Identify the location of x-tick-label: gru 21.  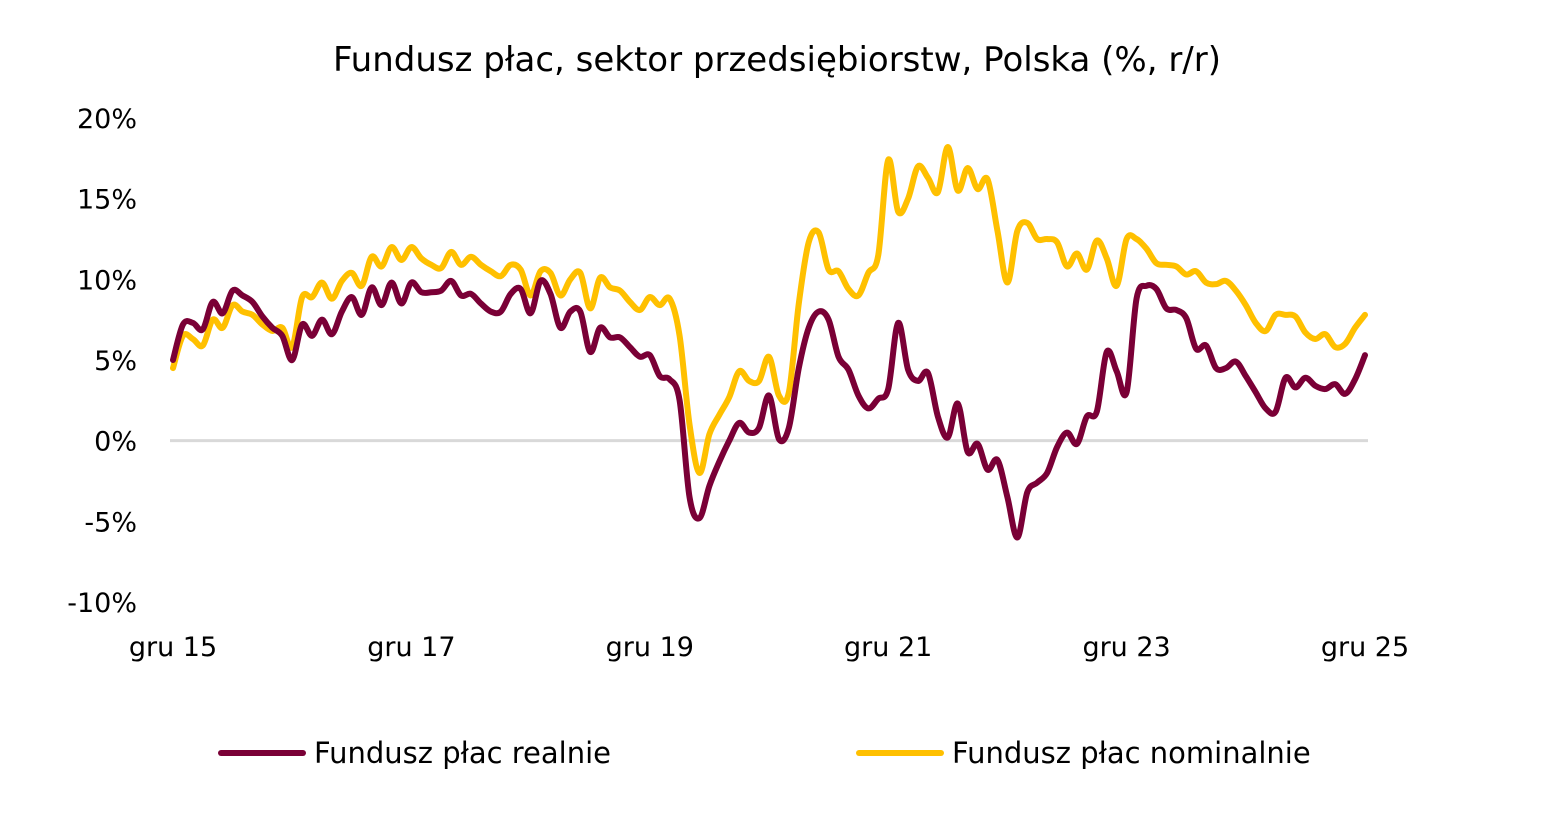
(888, 647).